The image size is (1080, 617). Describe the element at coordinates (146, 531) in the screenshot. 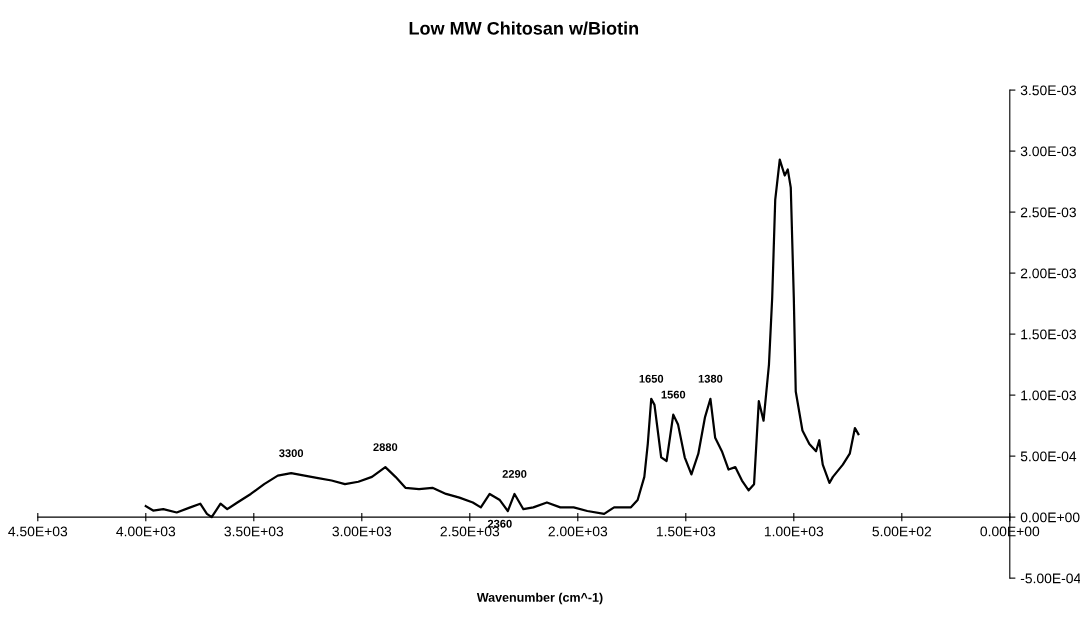

I see `x-tick-label: 4.00E+03` at that location.